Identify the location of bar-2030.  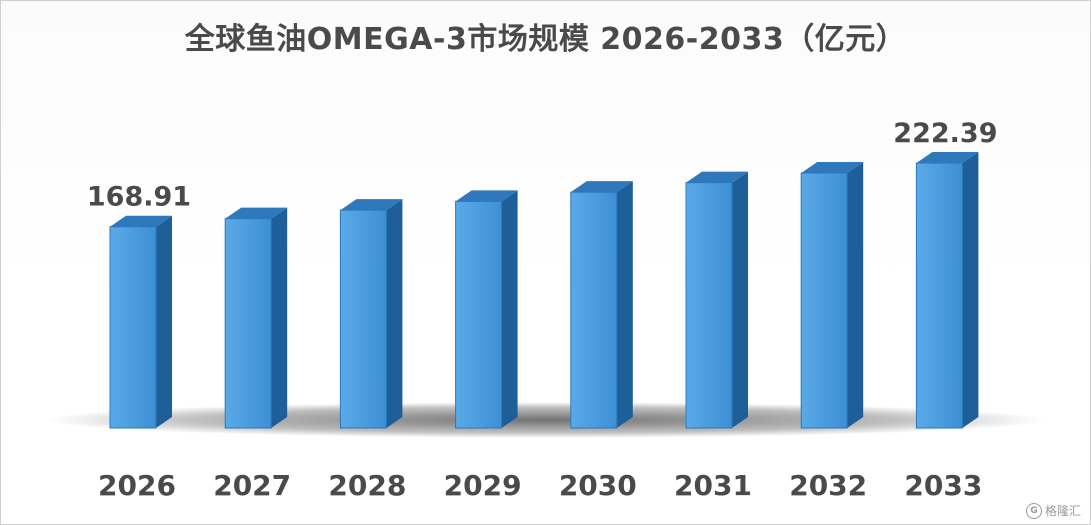
(601, 305).